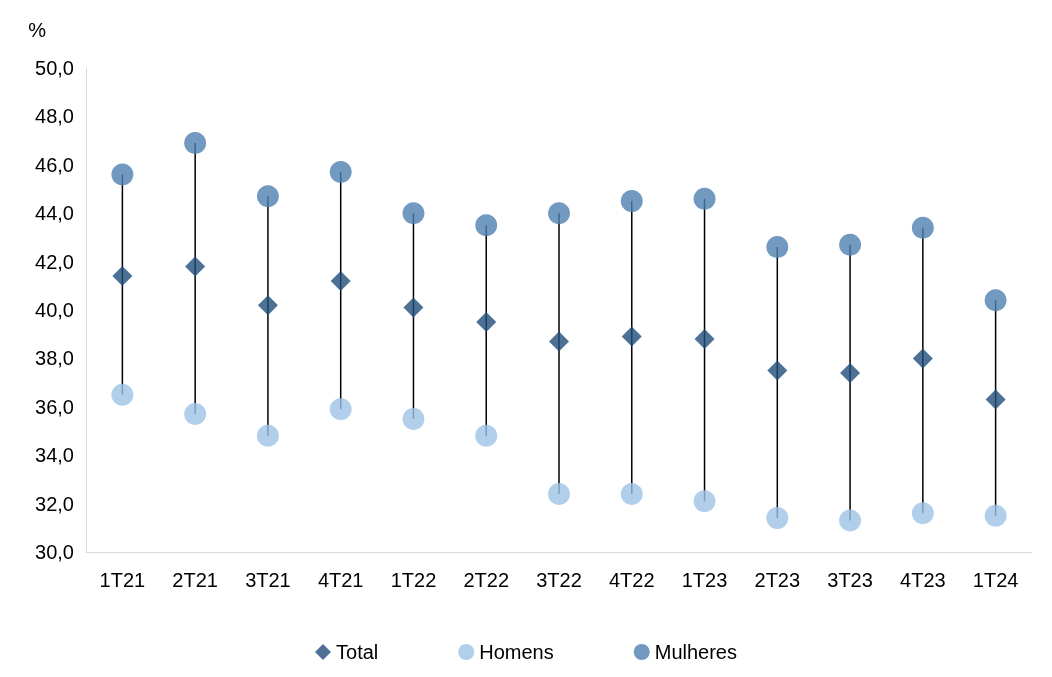 The image size is (1052, 677). I want to click on x-tick-label: 1T22, so click(413, 580).